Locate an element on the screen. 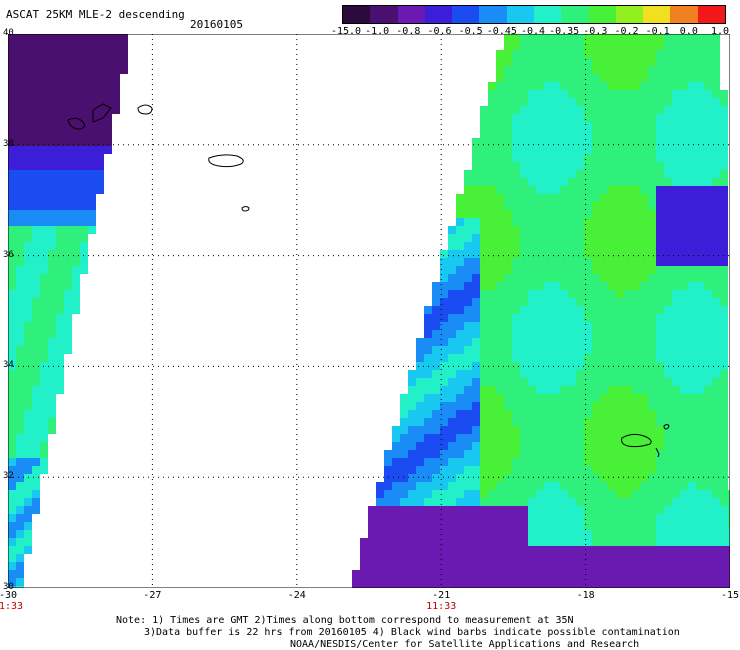 This screenshot has height=650, width=740. lat-tick-label: 34 is located at coordinates (8, 365).